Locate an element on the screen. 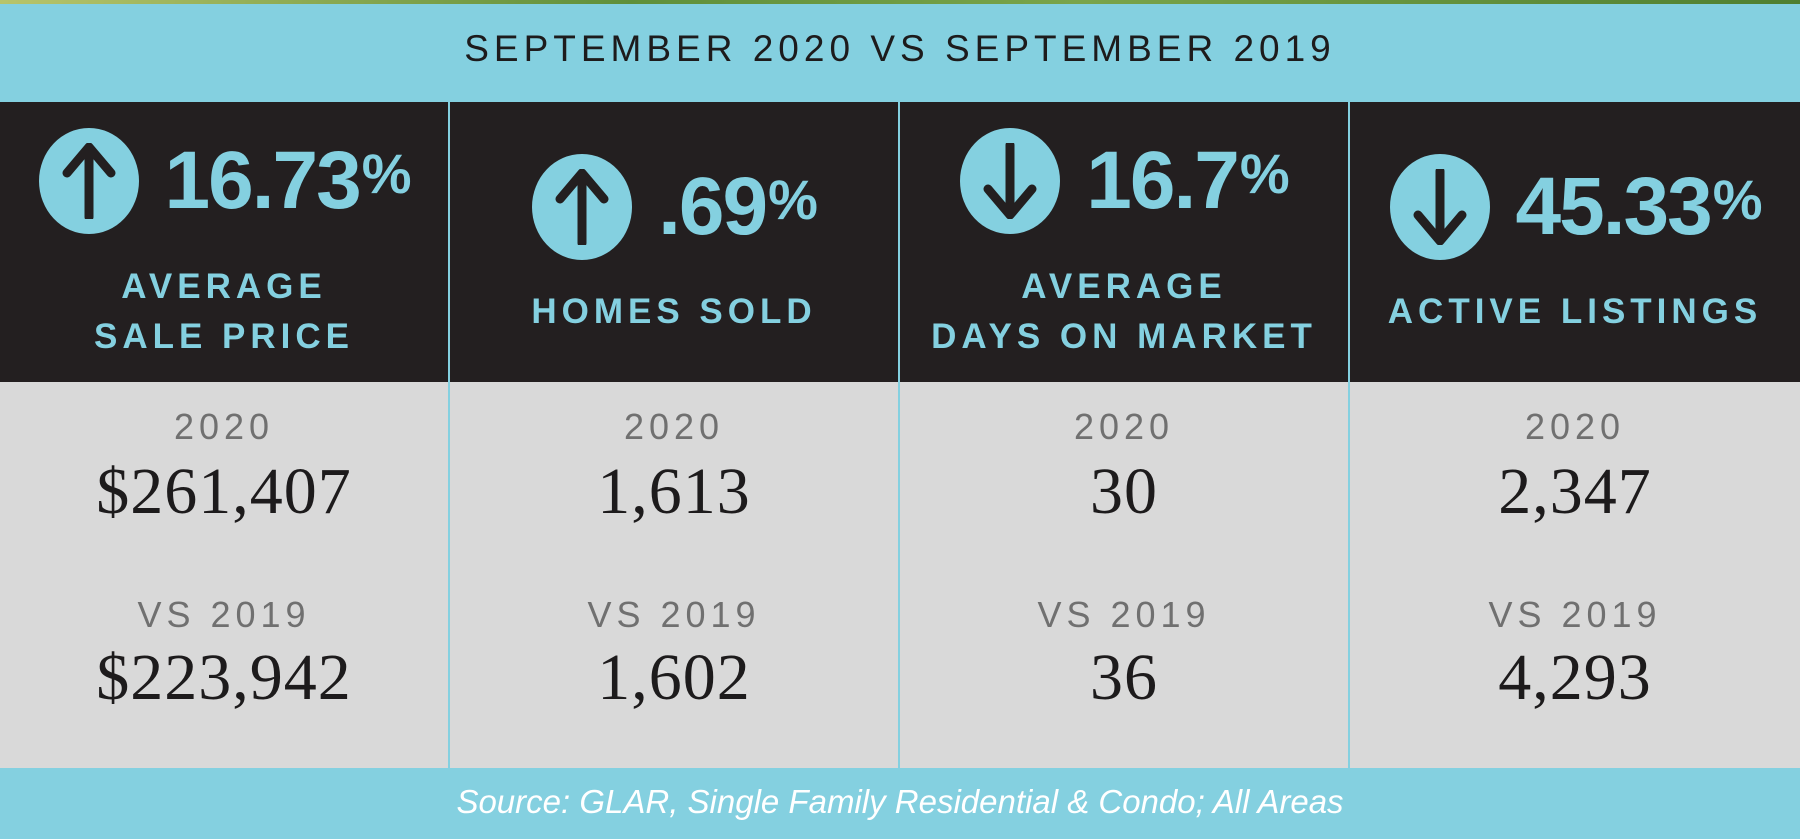 This screenshot has width=1800, height=839. percent-change: .69% is located at coordinates (738, 206).